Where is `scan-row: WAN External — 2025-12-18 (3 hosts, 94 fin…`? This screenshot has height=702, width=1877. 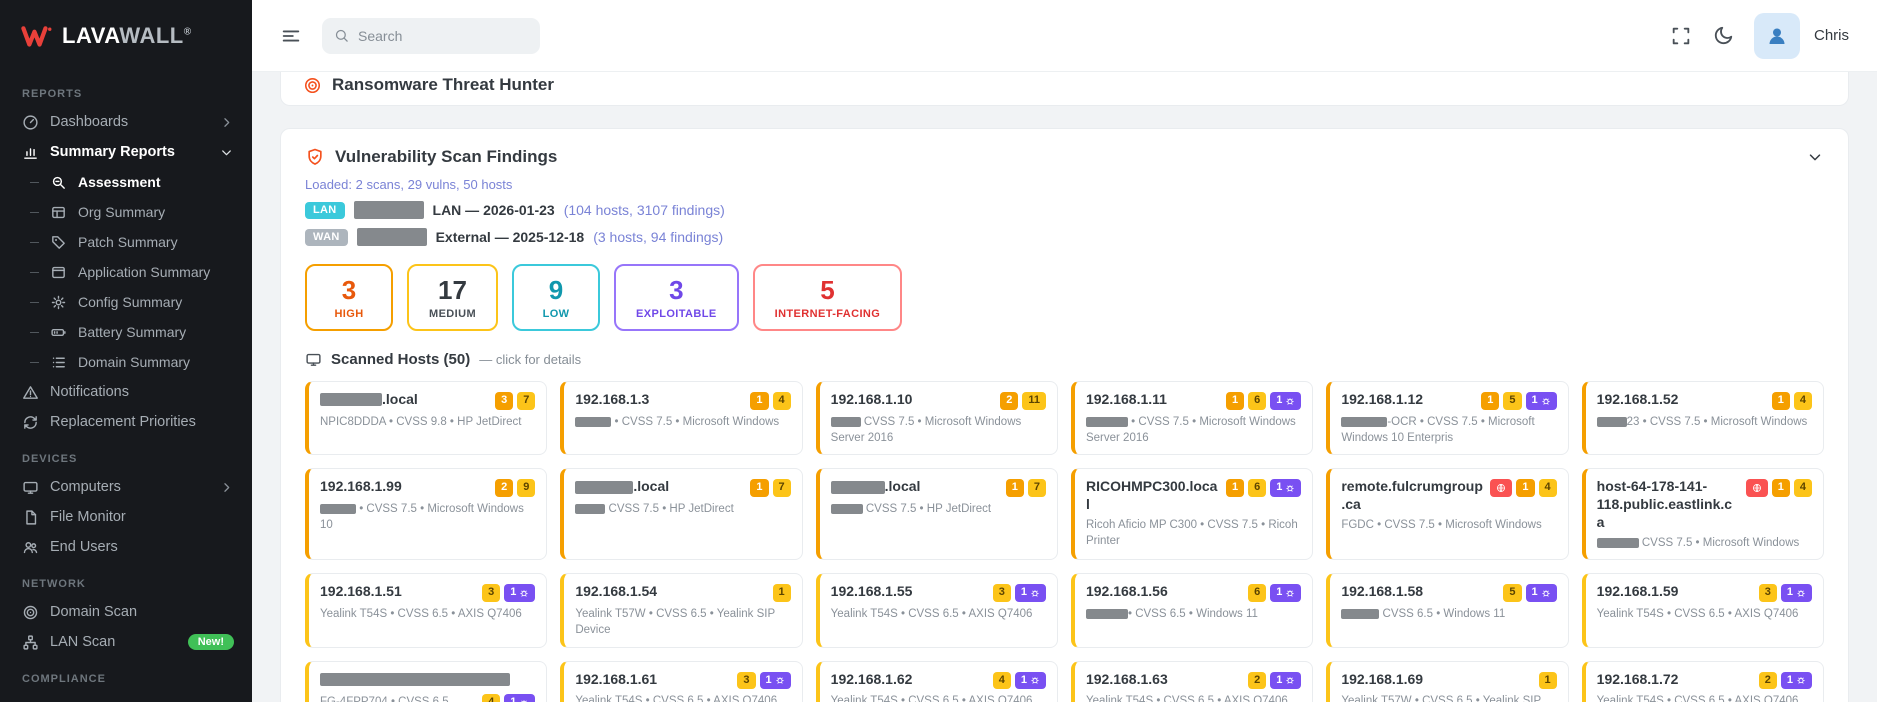
scan-row: WAN External — 2025-12-18 (3 hosts, 94 fin… is located at coordinates (1064, 237).